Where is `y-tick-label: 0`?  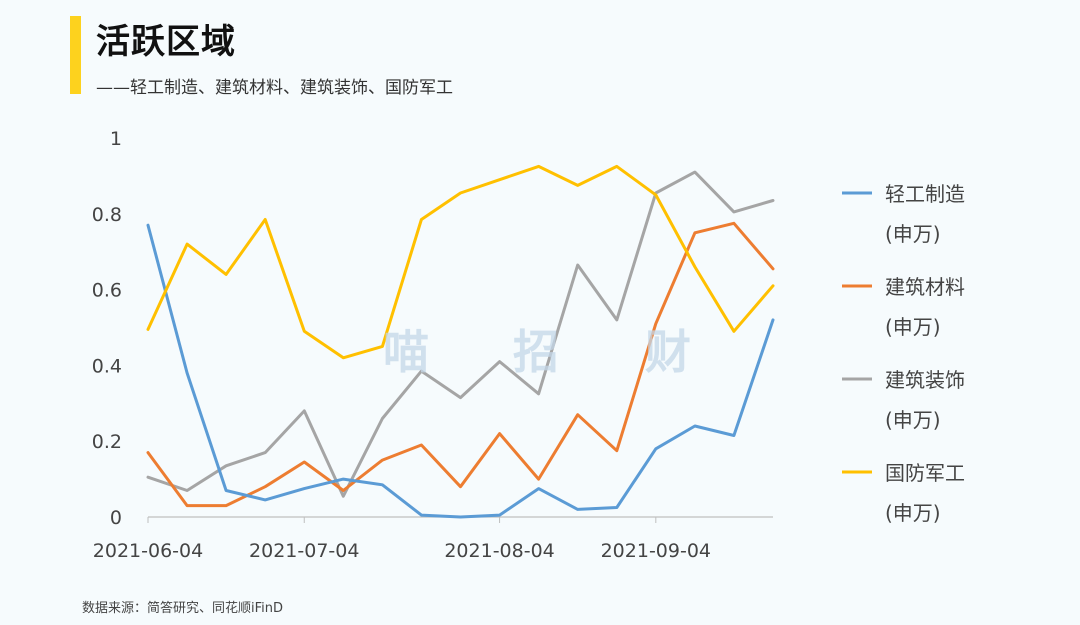
y-tick-label: 0 is located at coordinates (116, 518).